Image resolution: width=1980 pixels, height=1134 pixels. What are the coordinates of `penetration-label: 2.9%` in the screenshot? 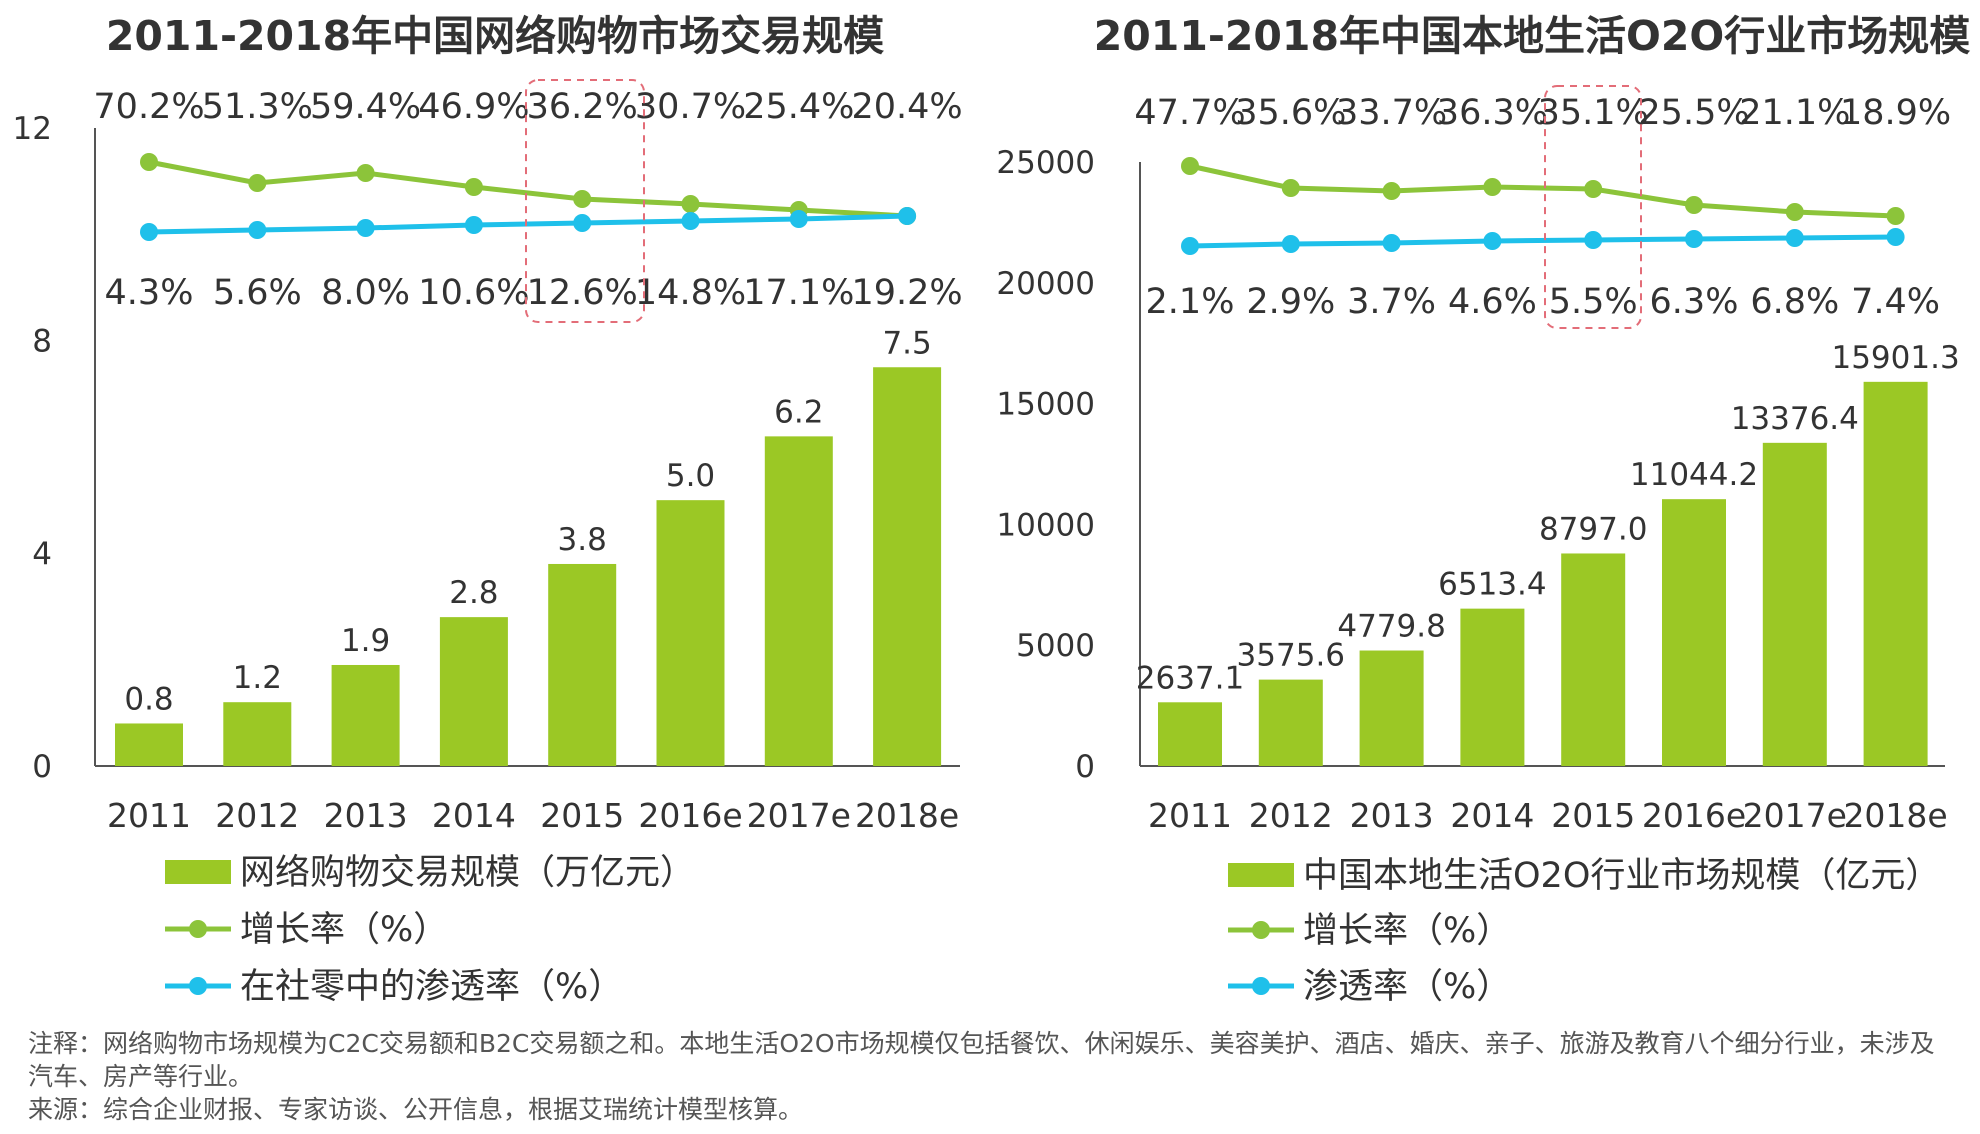 It's located at (1290, 302).